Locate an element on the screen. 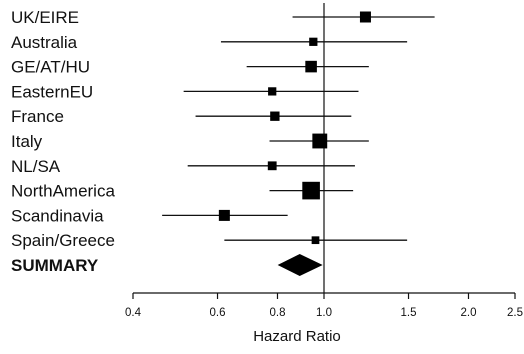 This screenshot has height=354, width=524. point-estimate-easterneu is located at coordinates (272, 91).